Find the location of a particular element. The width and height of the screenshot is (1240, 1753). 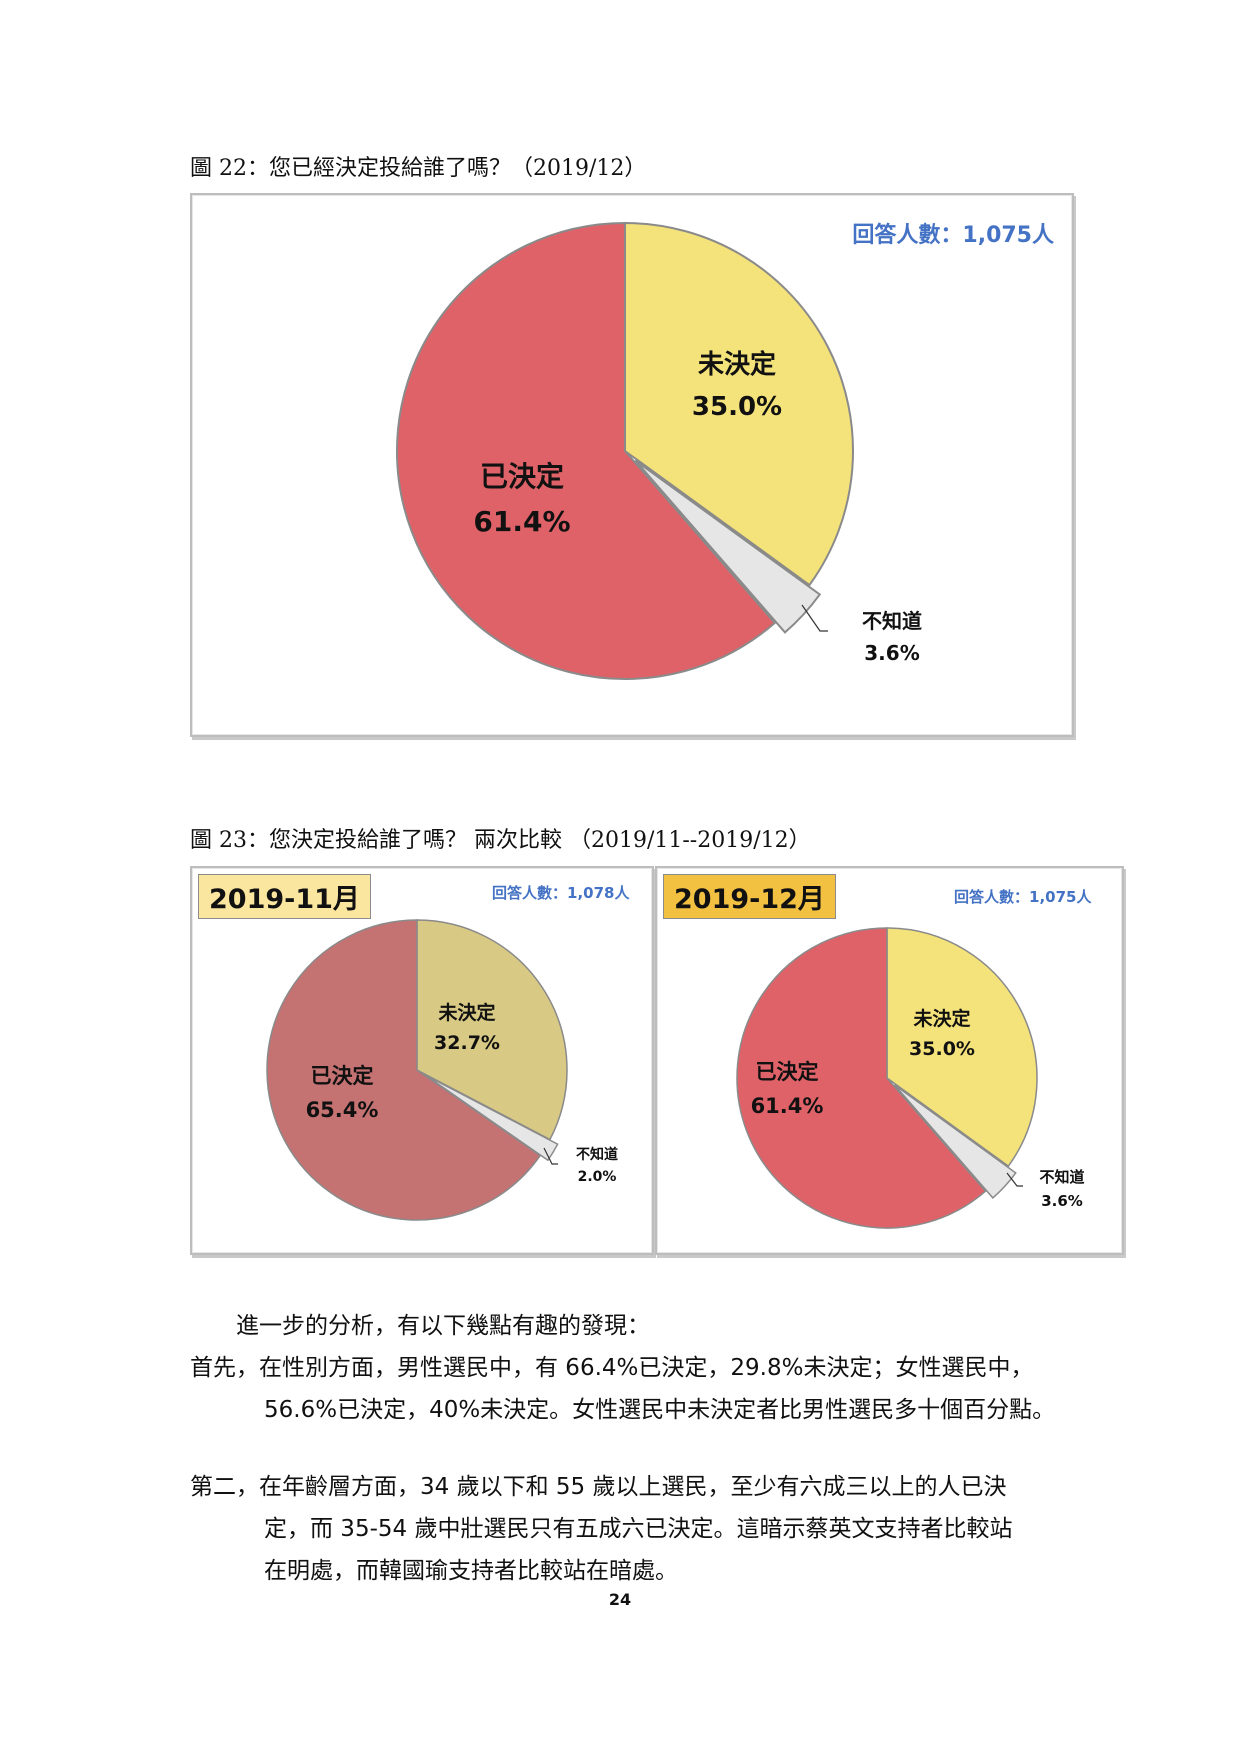

figure-22-caption: 圖 22：您已經決定投給誰了嗎？（2019/12） is located at coordinates (418, 168).